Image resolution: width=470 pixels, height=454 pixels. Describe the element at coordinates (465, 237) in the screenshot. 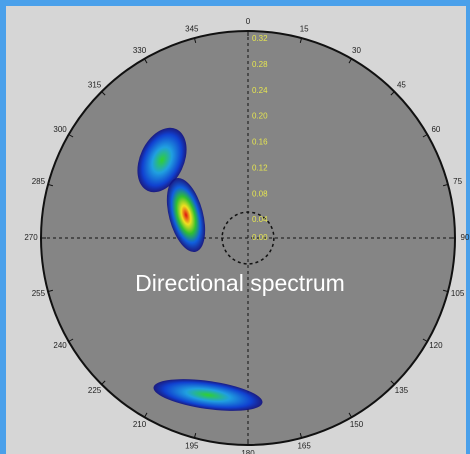

I see `theta-tick-label: 90` at that location.